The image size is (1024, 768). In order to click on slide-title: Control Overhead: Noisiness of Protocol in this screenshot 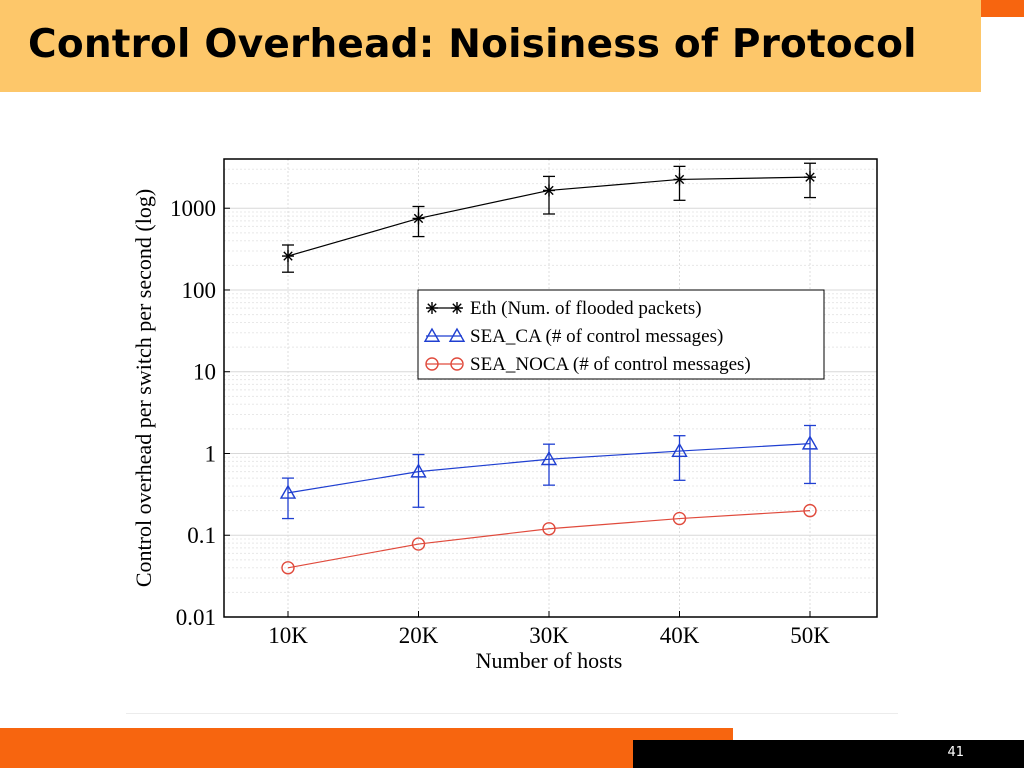, I will do `click(472, 44)`.